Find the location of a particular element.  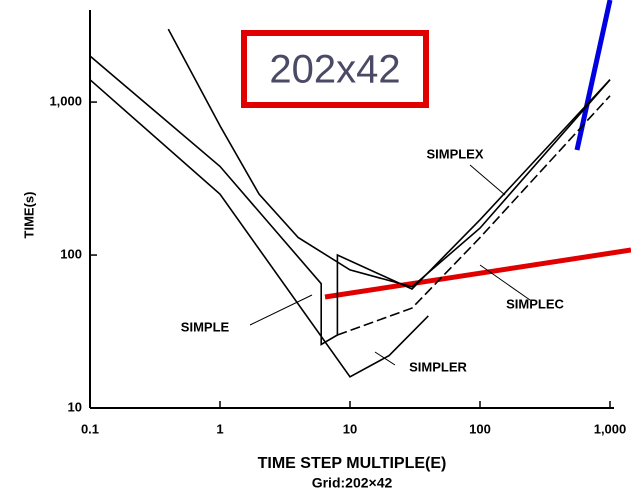

x-tick-label: 1 is located at coordinates (219, 428).